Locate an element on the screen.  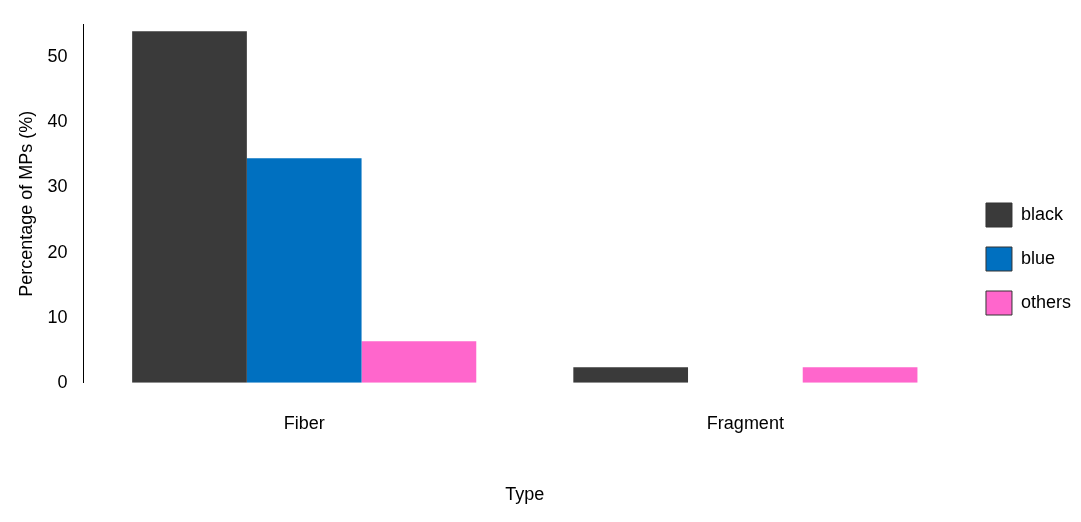
y-tick-label: 20 is located at coordinates (57, 251).